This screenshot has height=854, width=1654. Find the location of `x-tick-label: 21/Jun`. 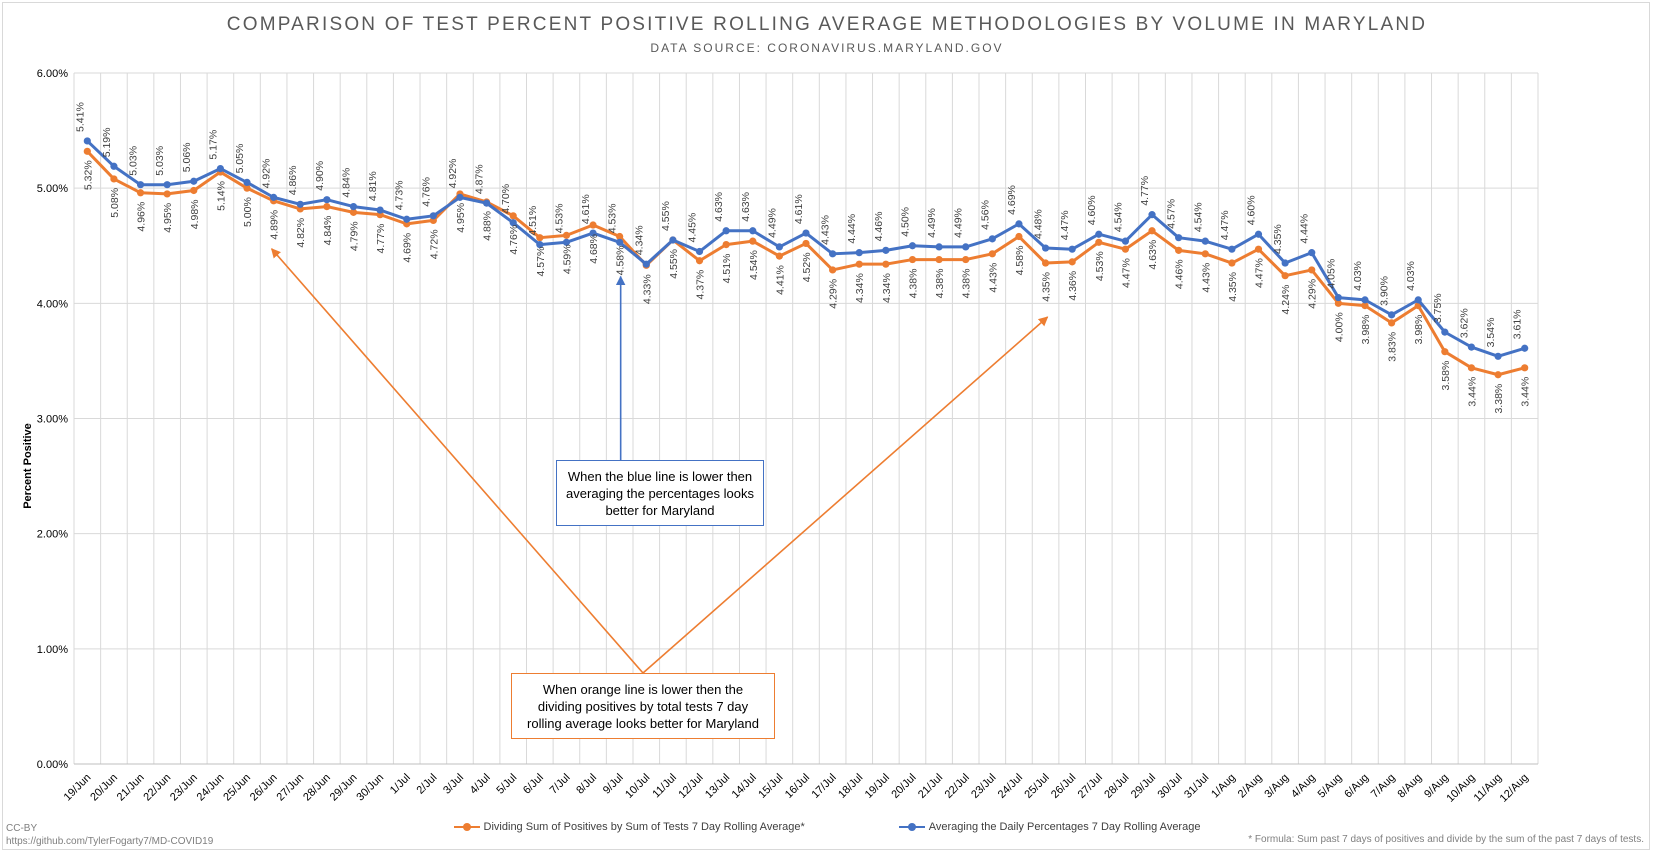

x-tick-label: 21/Jun is located at coordinates (131, 788).